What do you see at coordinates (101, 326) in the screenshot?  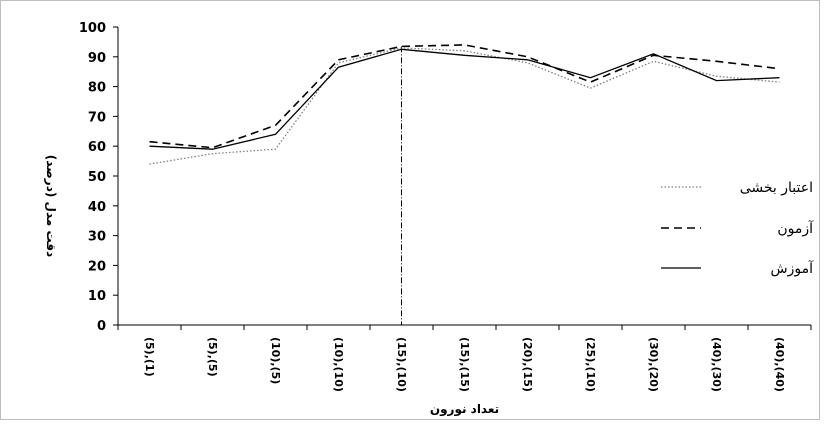 I see `y-tick-label: 0` at bounding box center [101, 326].